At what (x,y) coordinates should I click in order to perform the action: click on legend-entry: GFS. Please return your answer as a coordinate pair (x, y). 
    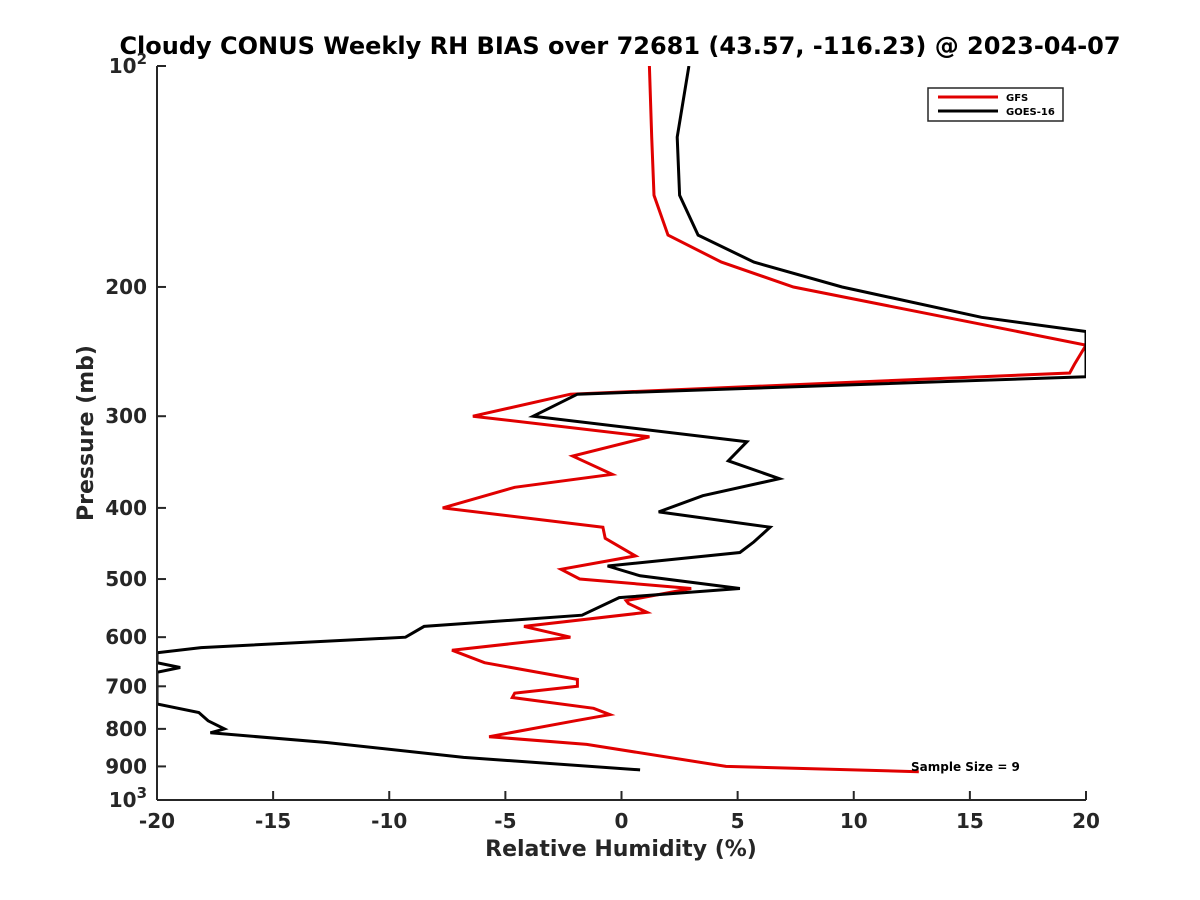
    Looking at the image, I should click on (1017, 98).